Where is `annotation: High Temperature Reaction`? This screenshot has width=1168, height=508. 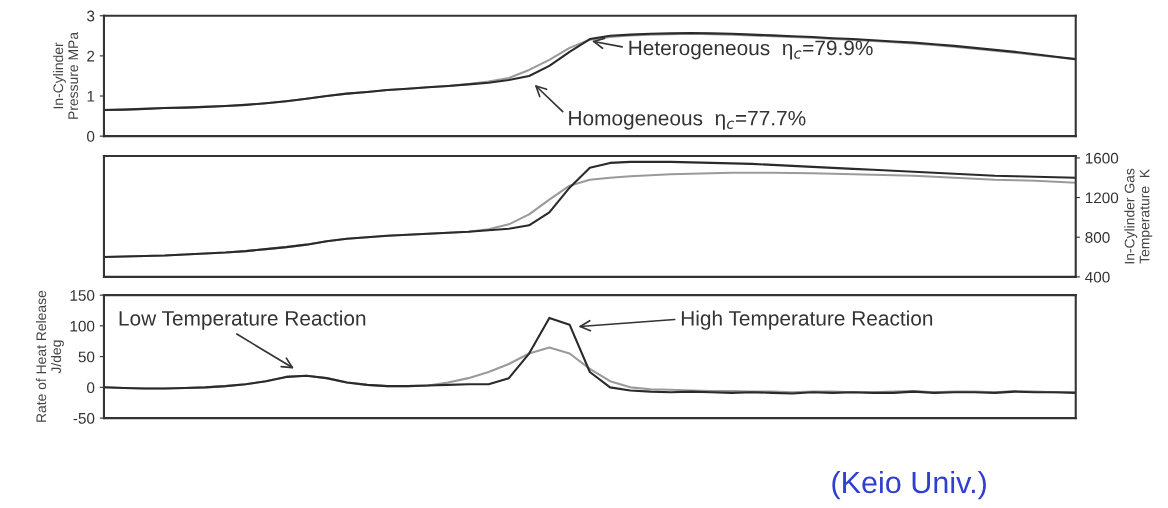
annotation: High Temperature Reaction is located at coordinates (807, 320).